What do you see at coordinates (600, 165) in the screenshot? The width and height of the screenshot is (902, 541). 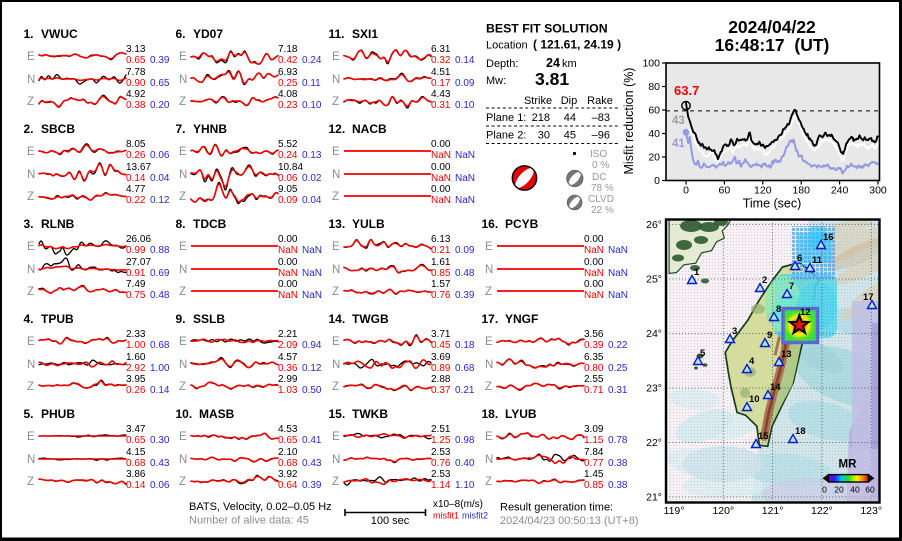 I see `svg-text: 0 %` at bounding box center [600, 165].